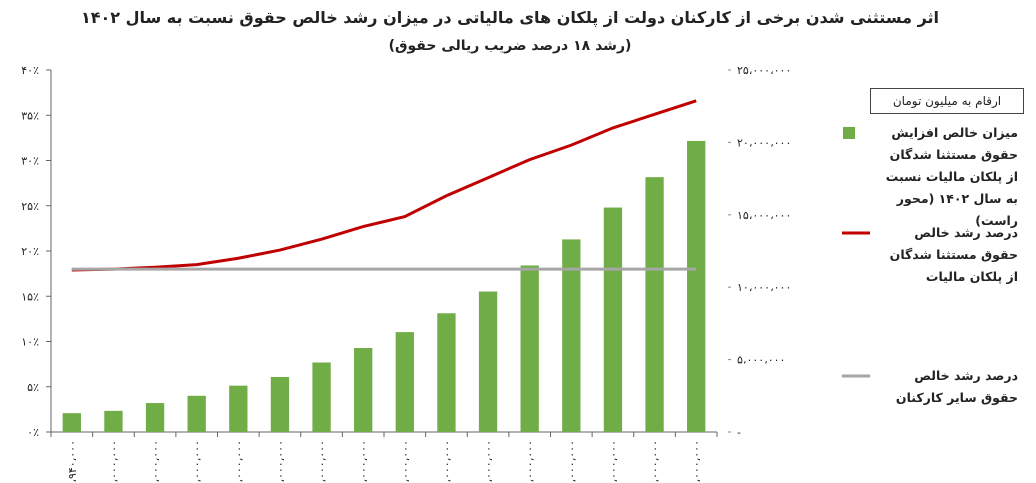 Image resolution: width=1036 pixels, height=483 pixels. Describe the element at coordinates (739, 432) in the screenshot. I see `y2-tick-label: -` at that location.